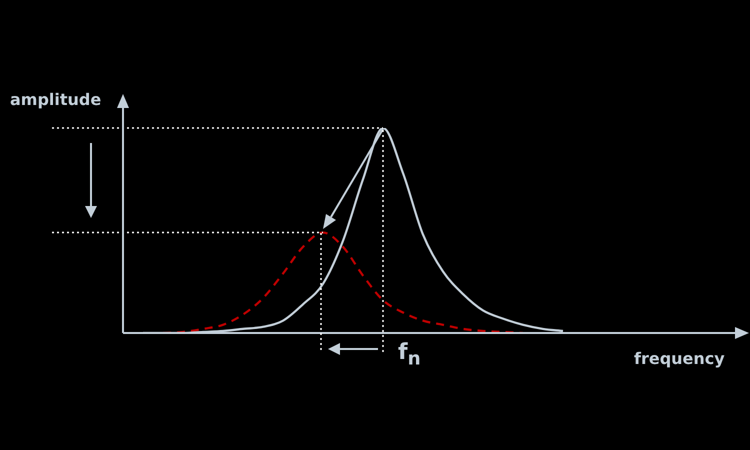  I want to click on x-axis-title: frequency, so click(679, 358).